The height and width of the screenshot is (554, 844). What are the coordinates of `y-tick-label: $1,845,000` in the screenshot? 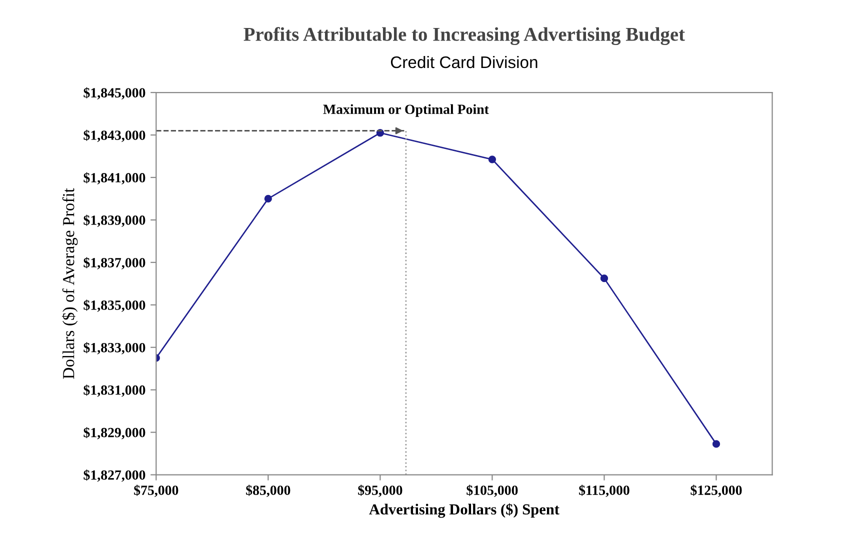 It's located at (115, 93).